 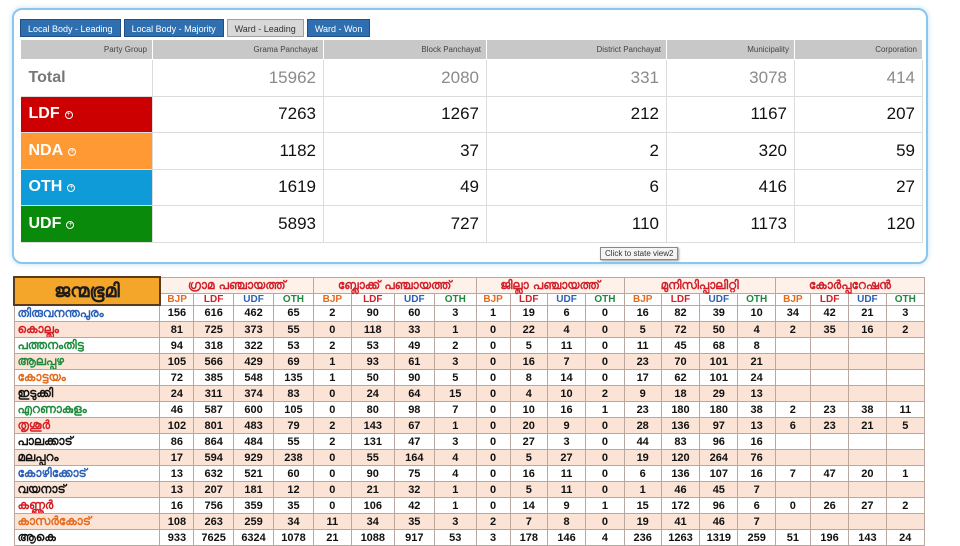 I want to click on district-value: 933, so click(x=177, y=537).